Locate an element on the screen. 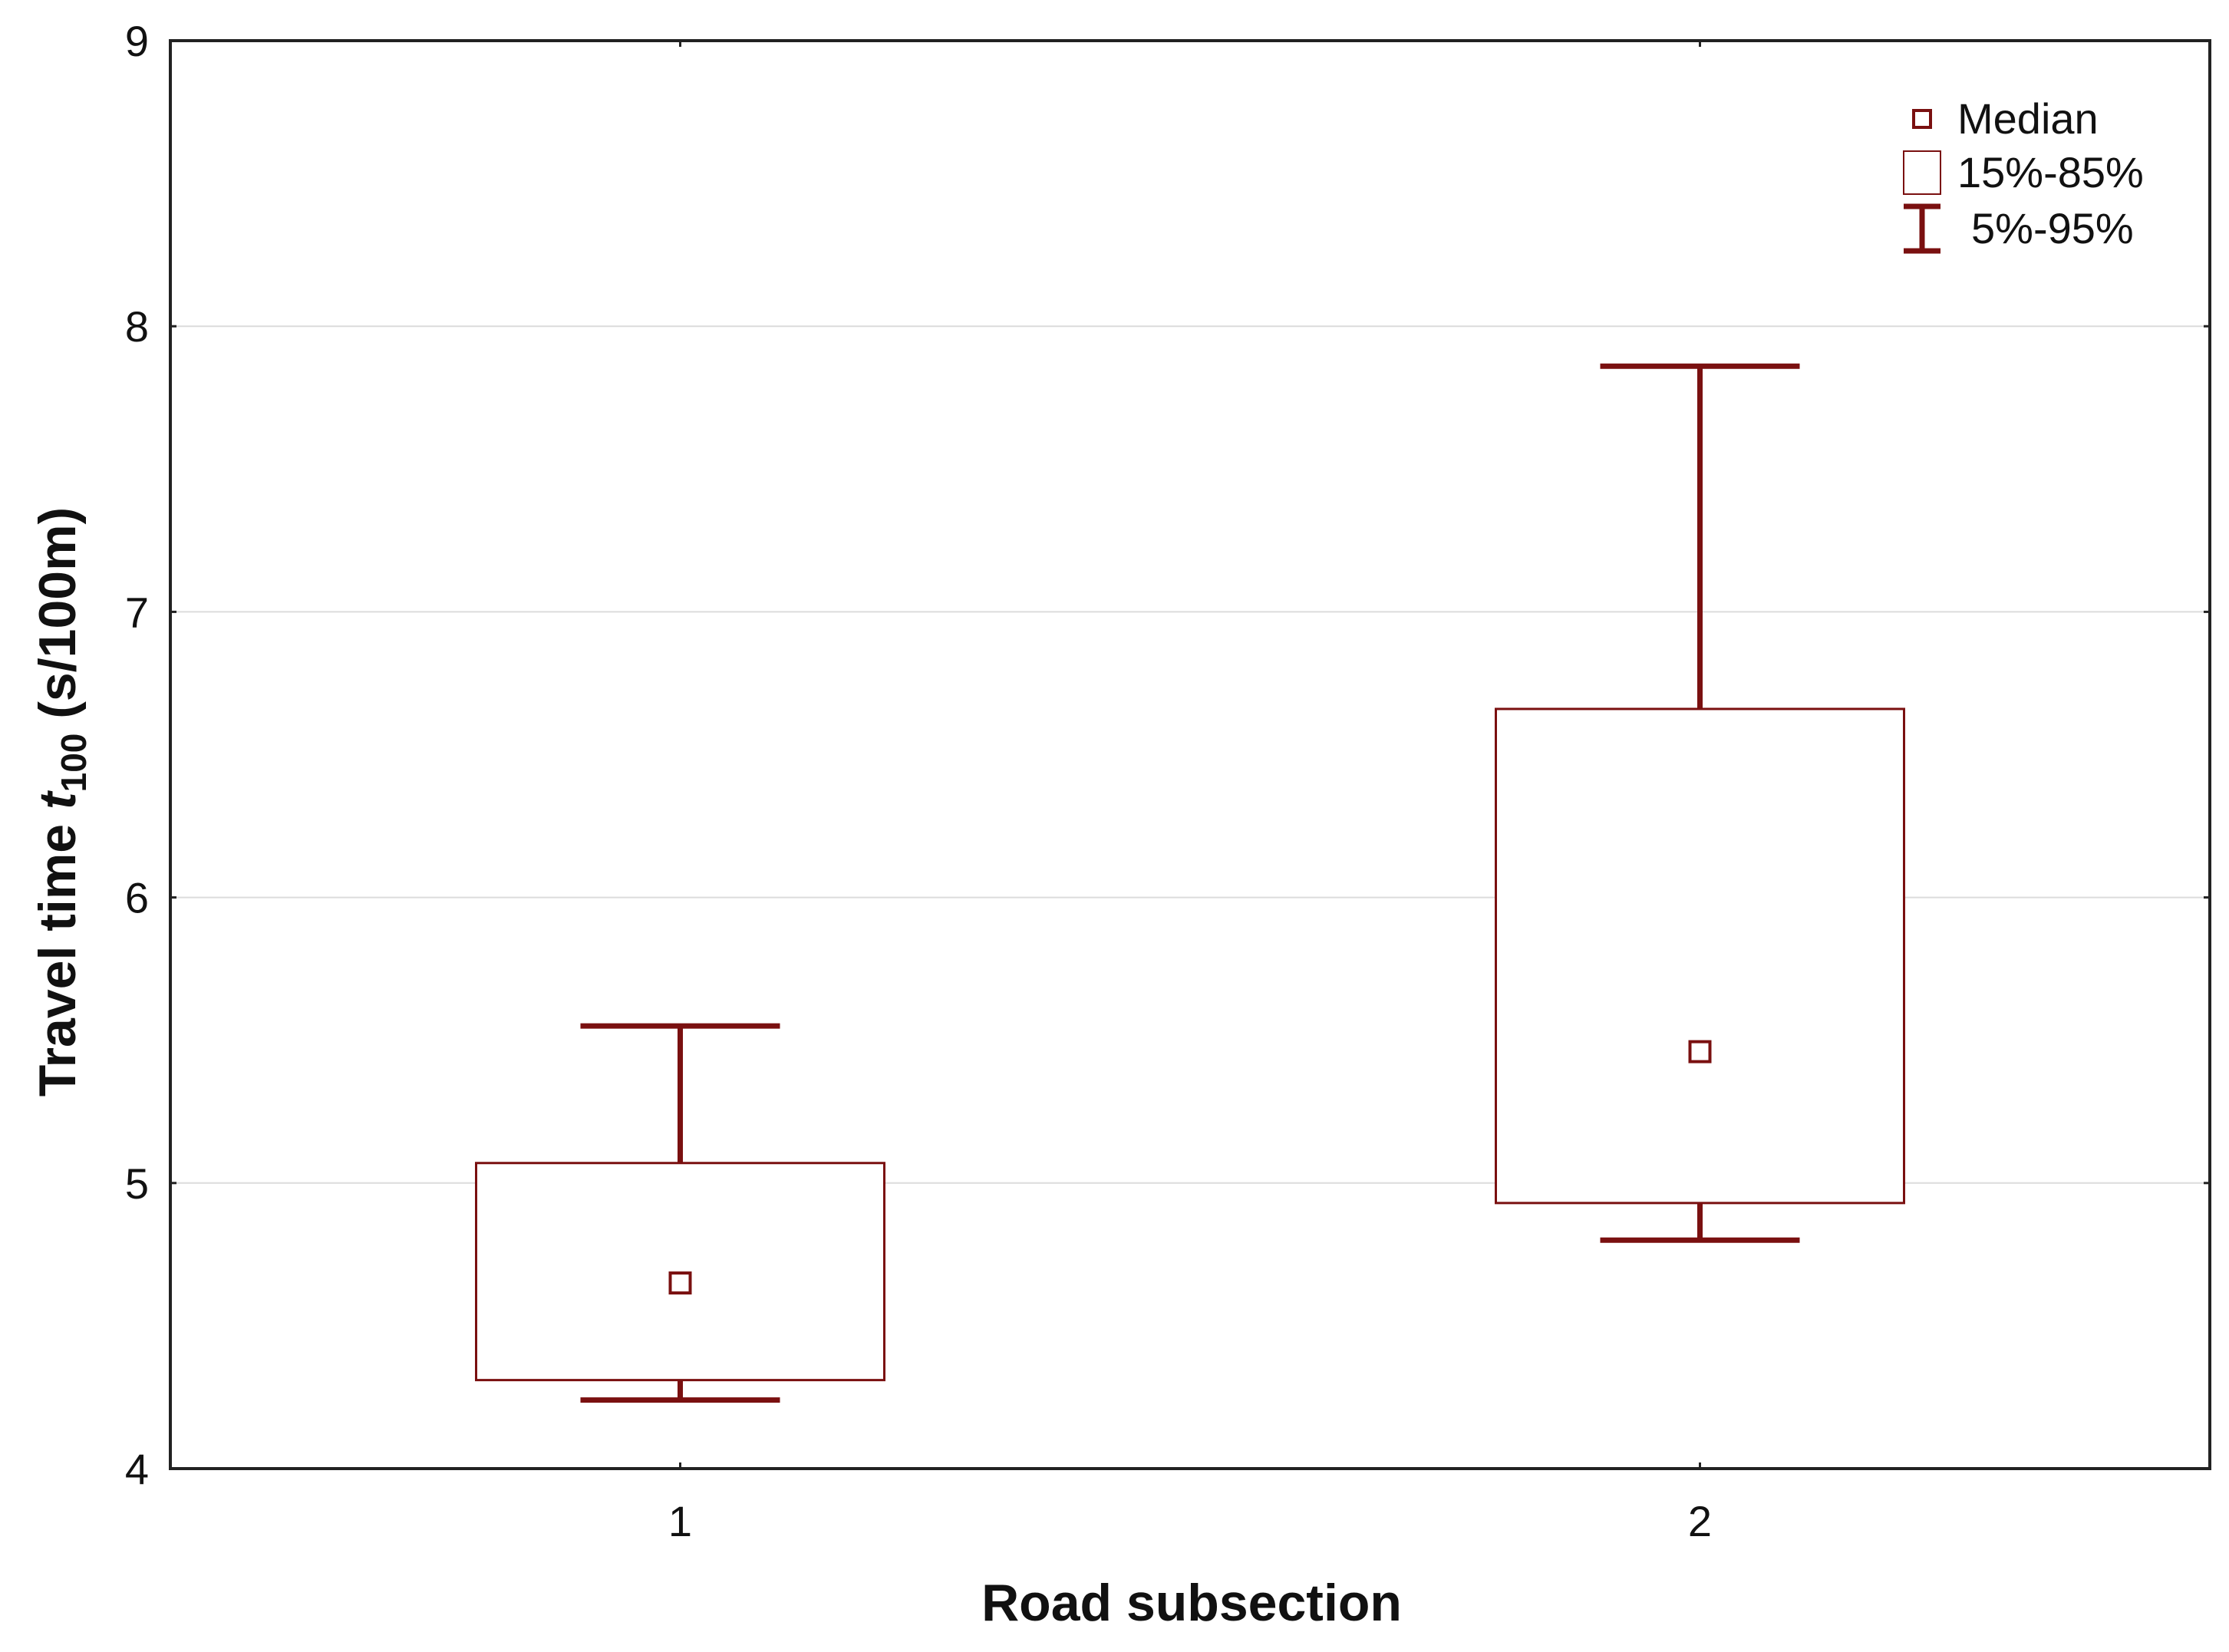 The height and width of the screenshot is (1652, 2229). y-tick-label-7: 7 is located at coordinates (137, 612).